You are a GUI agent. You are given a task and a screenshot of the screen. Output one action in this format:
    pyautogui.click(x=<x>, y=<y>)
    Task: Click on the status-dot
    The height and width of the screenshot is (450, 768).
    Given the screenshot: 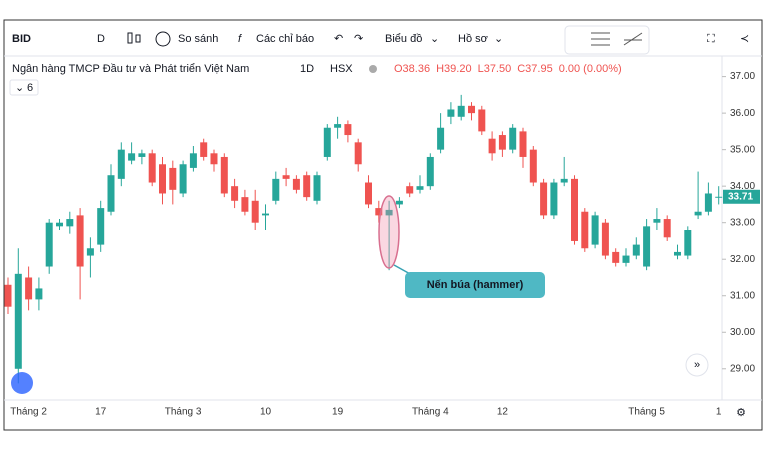 What is the action you would take?
    pyautogui.click(x=373, y=69)
    